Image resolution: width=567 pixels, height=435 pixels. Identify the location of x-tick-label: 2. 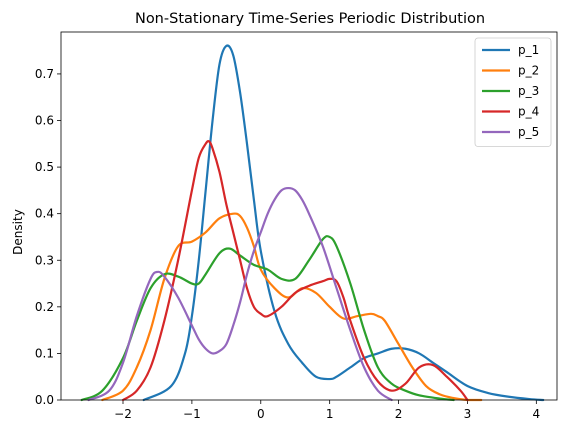
(399, 414).